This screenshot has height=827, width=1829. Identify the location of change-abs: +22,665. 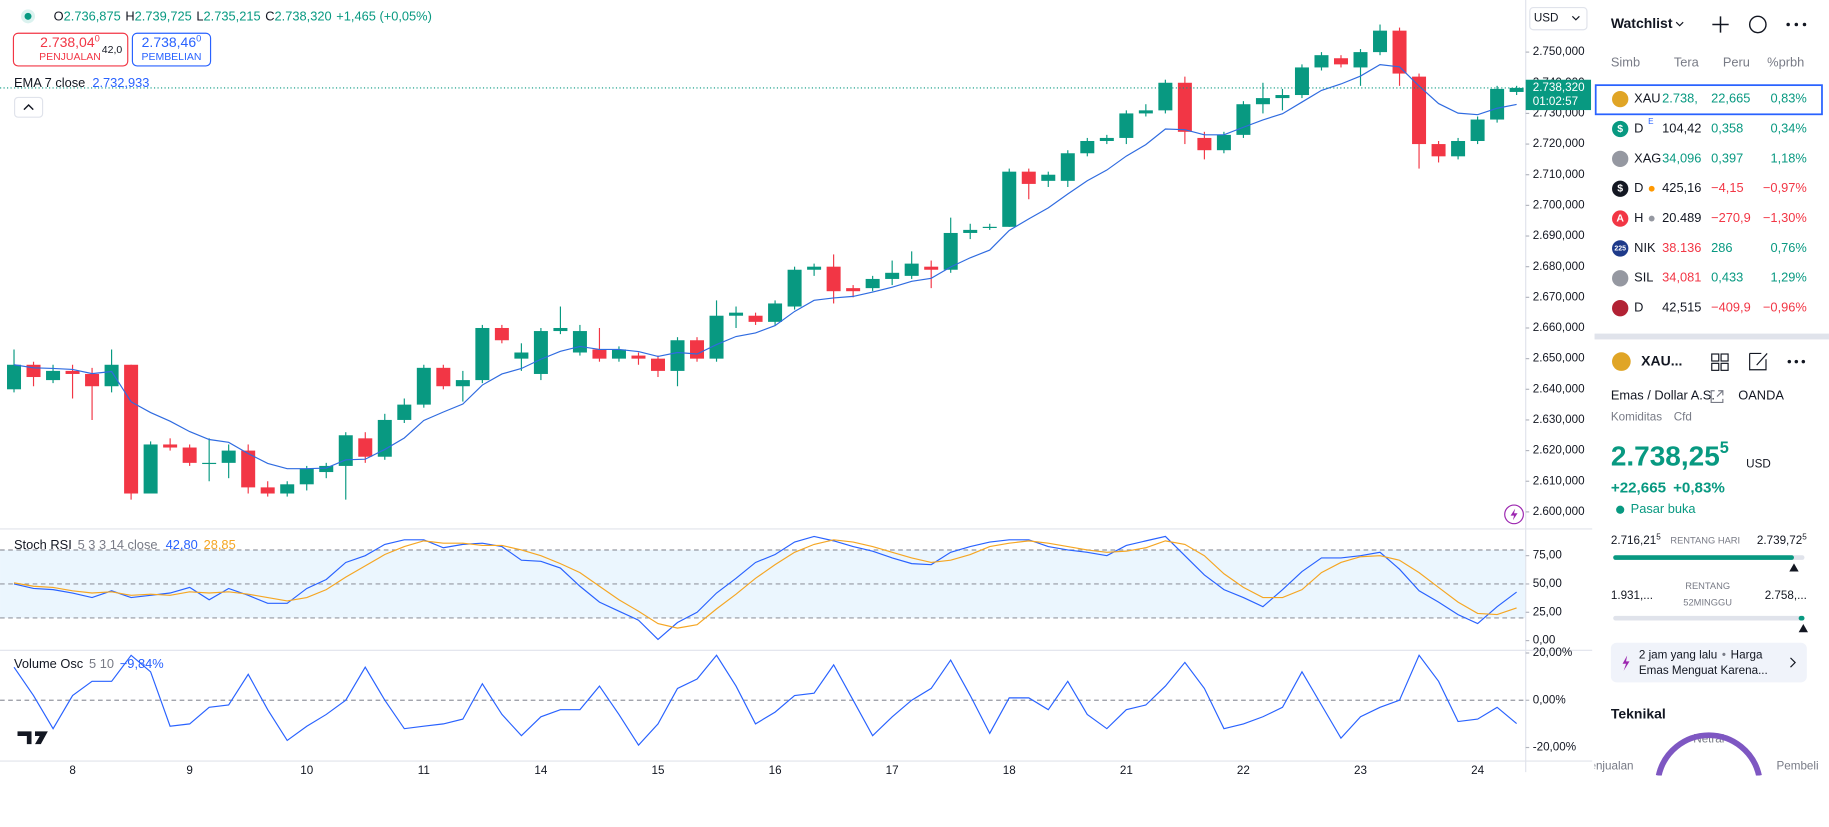
(1638, 488).